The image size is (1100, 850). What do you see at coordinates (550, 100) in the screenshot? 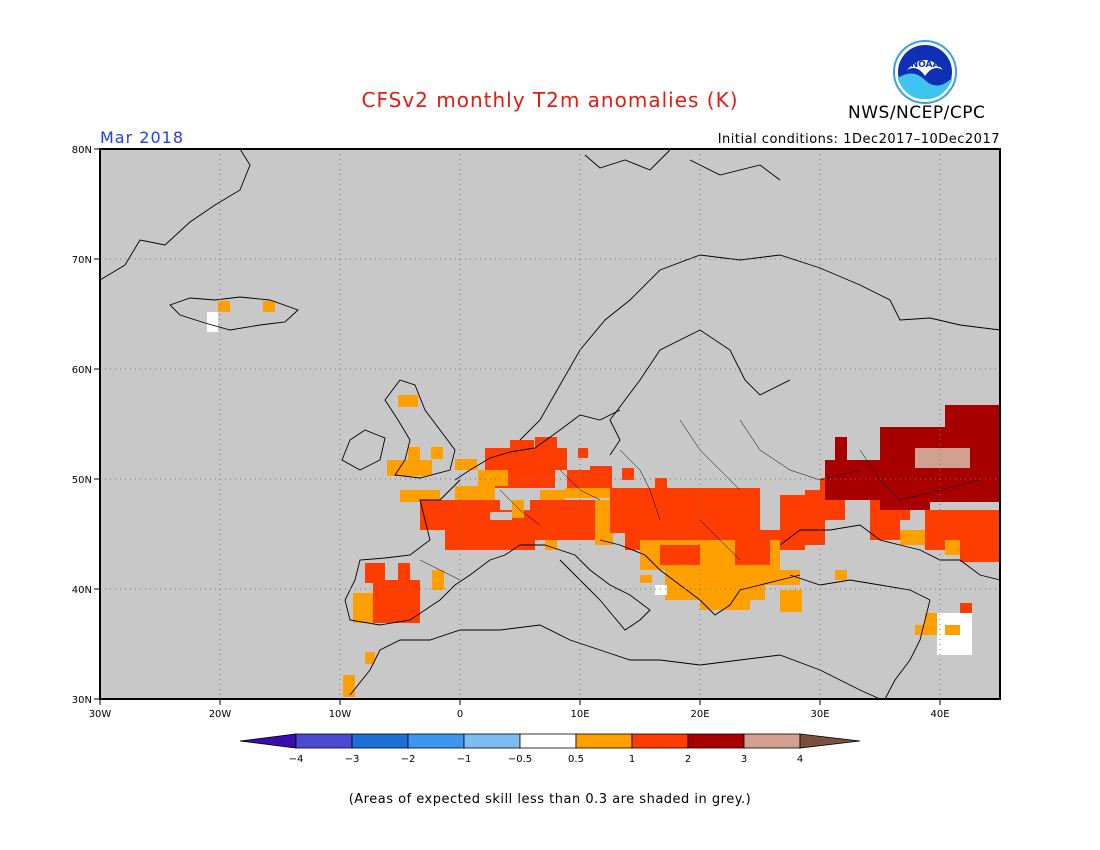
I see `chart-title: CFSv2 monthly T2m anomalies (K)` at bounding box center [550, 100].